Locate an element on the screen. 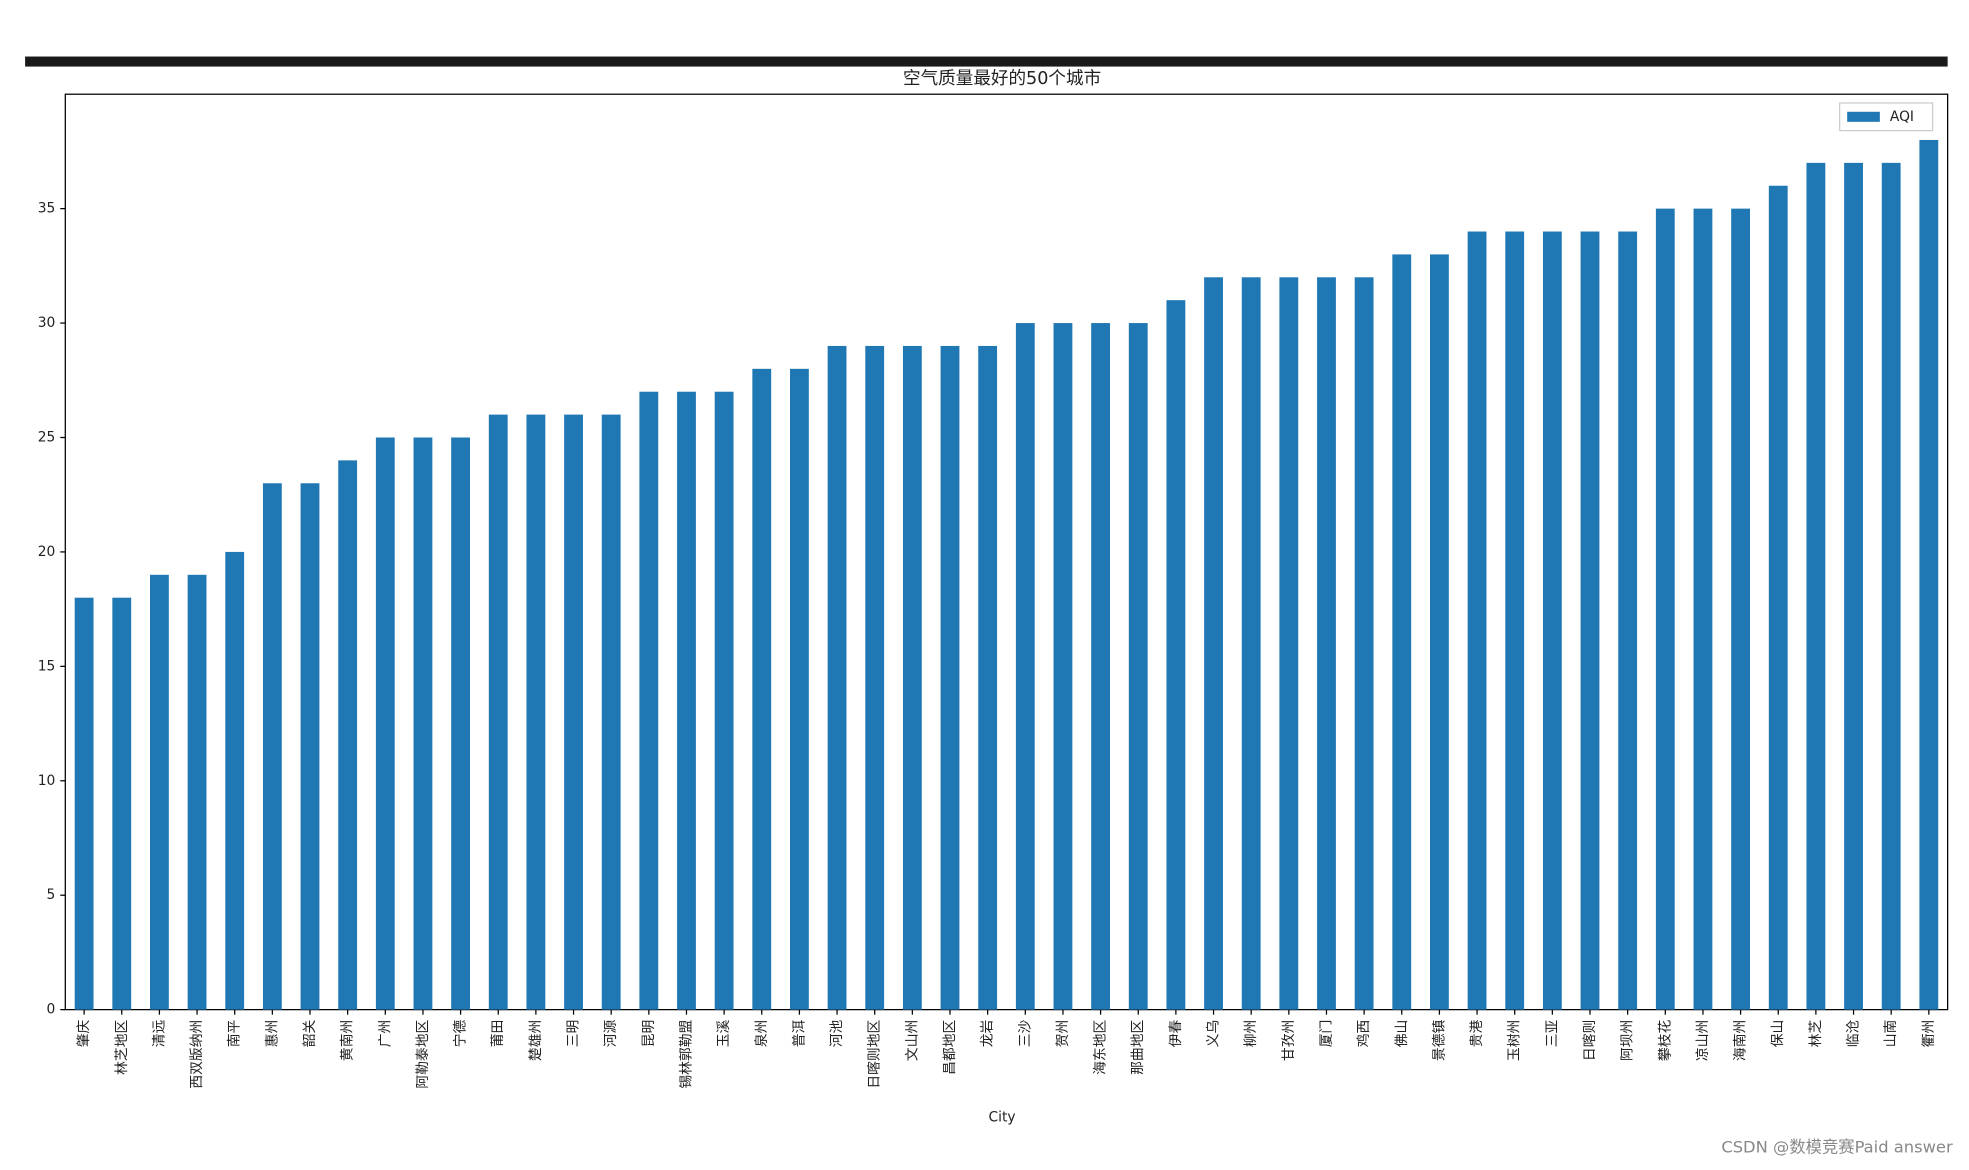 The height and width of the screenshot is (1170, 1969). x-tick-label: 昌都地区 is located at coordinates (950, 1046).